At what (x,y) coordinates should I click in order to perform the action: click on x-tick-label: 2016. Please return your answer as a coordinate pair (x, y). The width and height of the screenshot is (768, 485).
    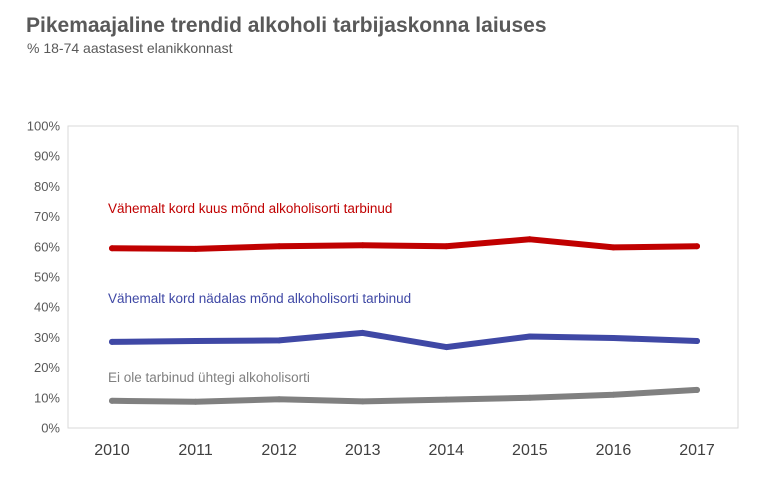
    Looking at the image, I should click on (614, 450).